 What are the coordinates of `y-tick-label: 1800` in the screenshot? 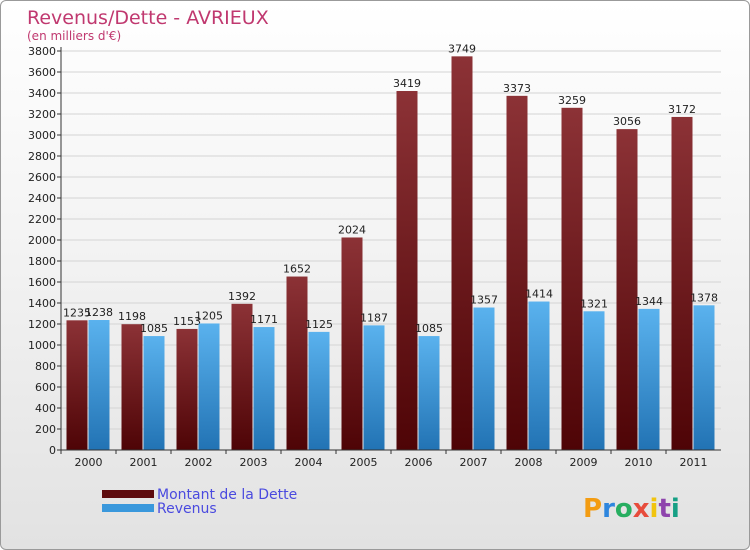 It's located at (42, 261).